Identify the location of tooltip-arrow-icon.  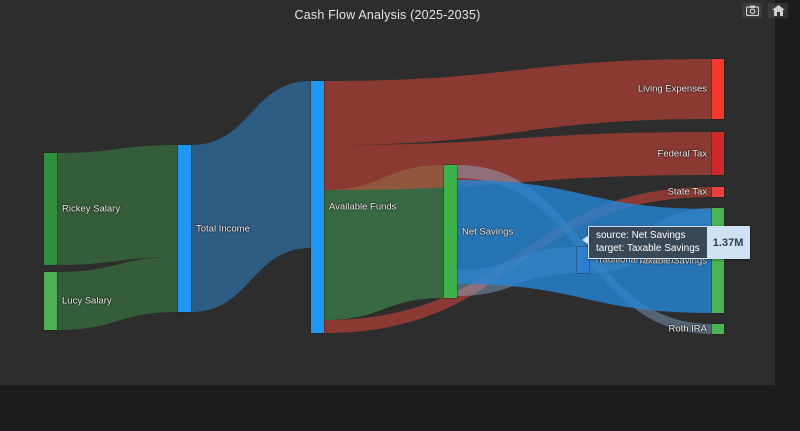
(585, 240).